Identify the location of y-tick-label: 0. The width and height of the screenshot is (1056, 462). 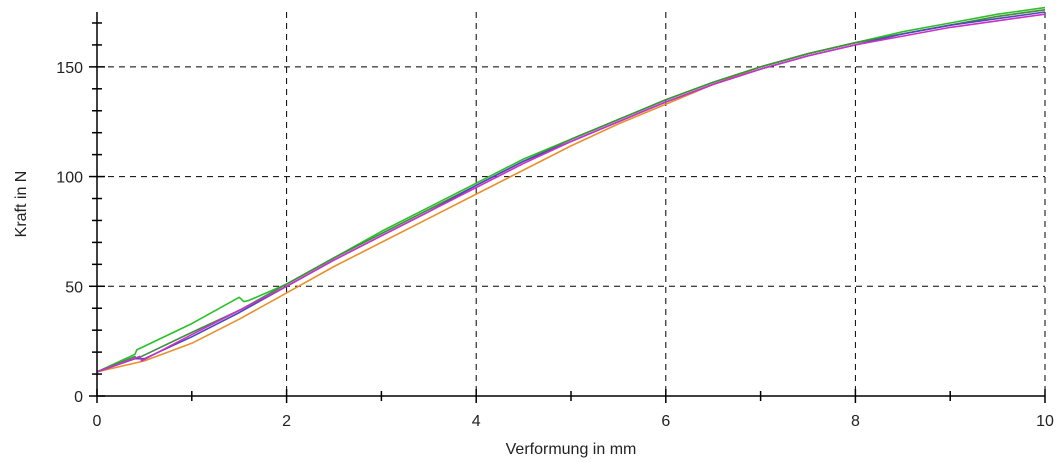
(78, 397).